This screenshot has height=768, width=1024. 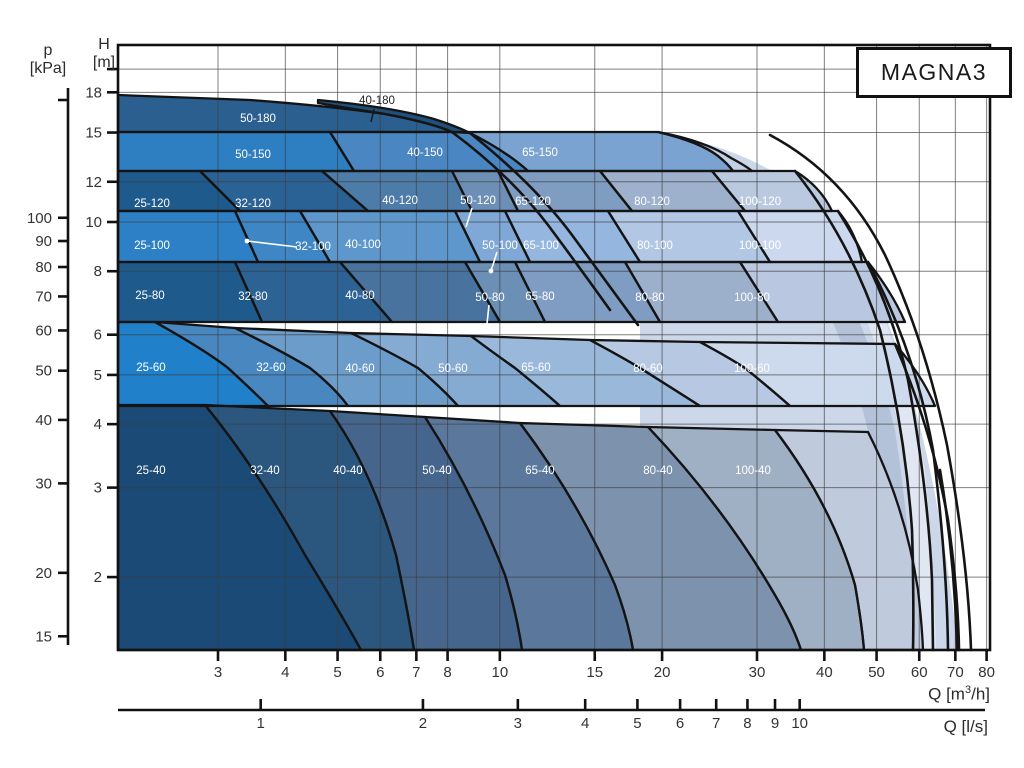 I want to click on head-tick-label-18: 18, so click(x=93, y=92).